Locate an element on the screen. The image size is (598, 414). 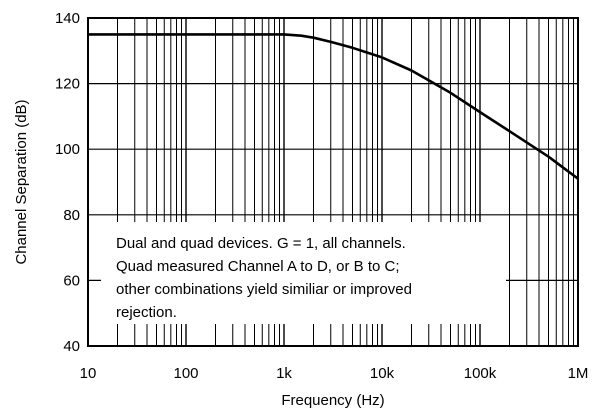
x-tick-labels: 10 100 1k 10k 100k 1M is located at coordinates (334, 373).